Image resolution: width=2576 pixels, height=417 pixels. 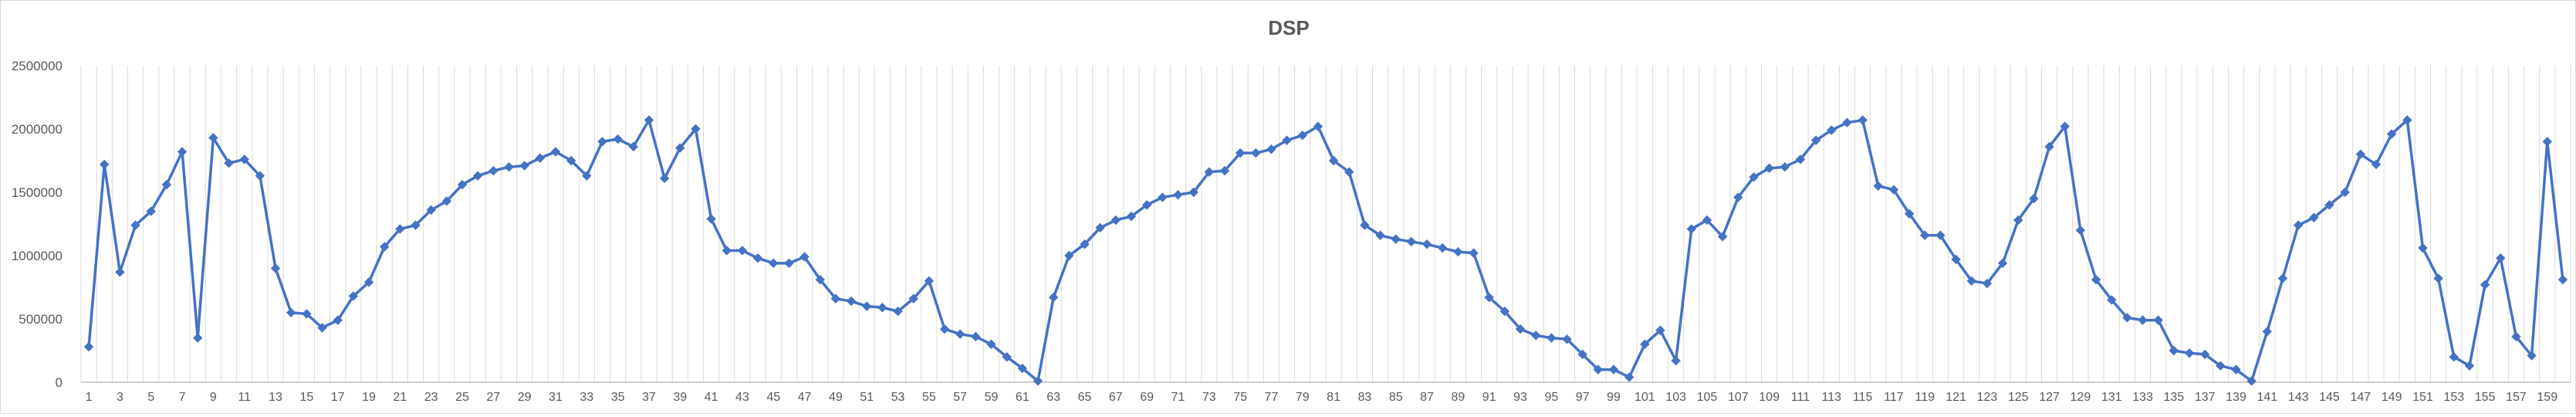 I want to click on x-tick-label: 133, so click(x=2142, y=397).